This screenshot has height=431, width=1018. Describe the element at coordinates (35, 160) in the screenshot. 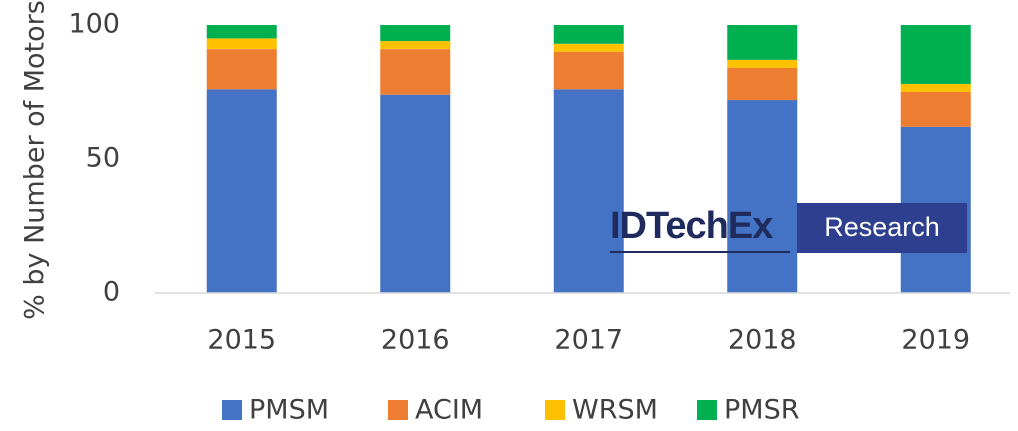

I see `y-axis-label: % by Number of Motors` at that location.